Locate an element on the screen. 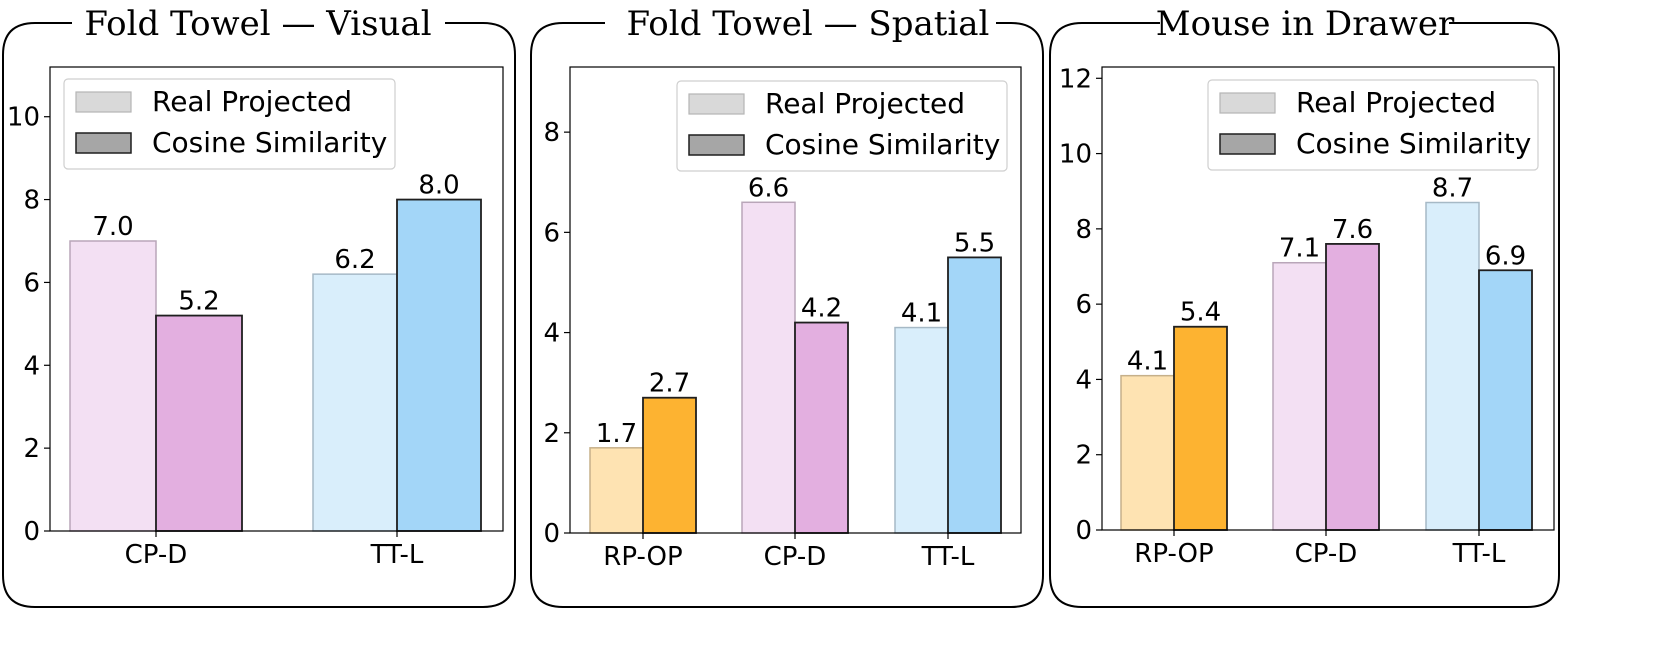 Image resolution: width=1662 pixels, height=651 pixels. panel-title: Fold Towel — Spatial is located at coordinates (808, 24).